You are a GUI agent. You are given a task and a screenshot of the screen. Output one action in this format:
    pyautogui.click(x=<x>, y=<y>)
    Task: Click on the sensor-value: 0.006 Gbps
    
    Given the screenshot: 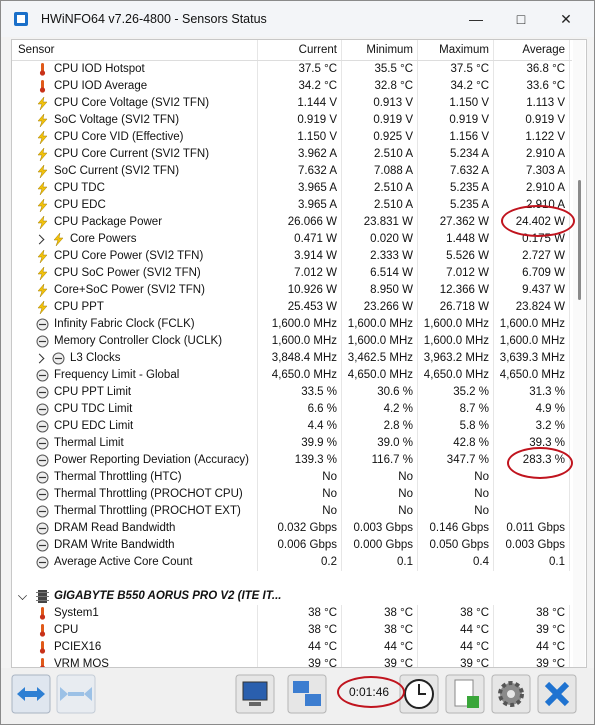 What is the action you would take?
    pyautogui.click(x=300, y=545)
    